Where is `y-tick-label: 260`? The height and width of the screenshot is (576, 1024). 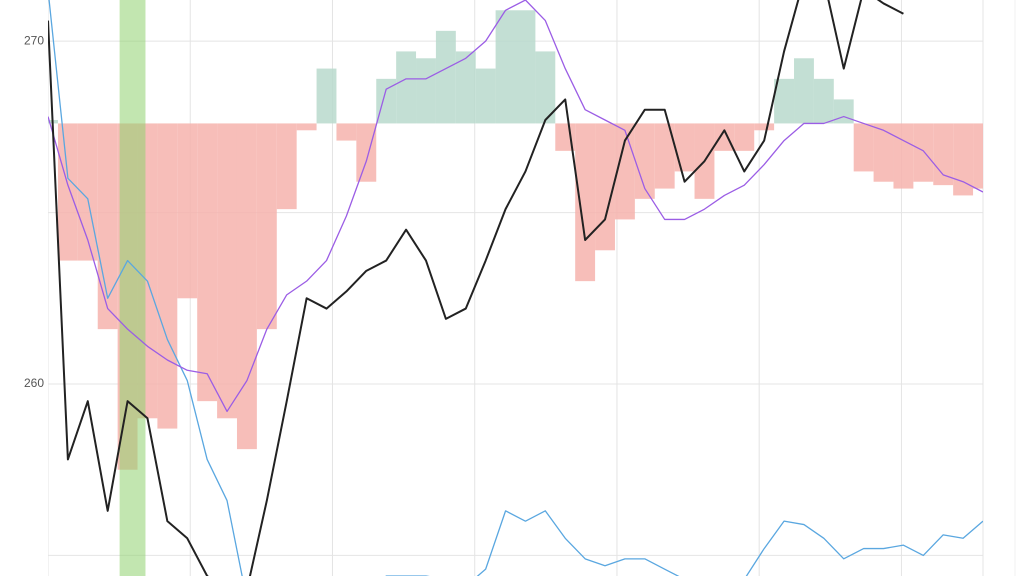
y-tick-label: 260 is located at coordinates (34, 383).